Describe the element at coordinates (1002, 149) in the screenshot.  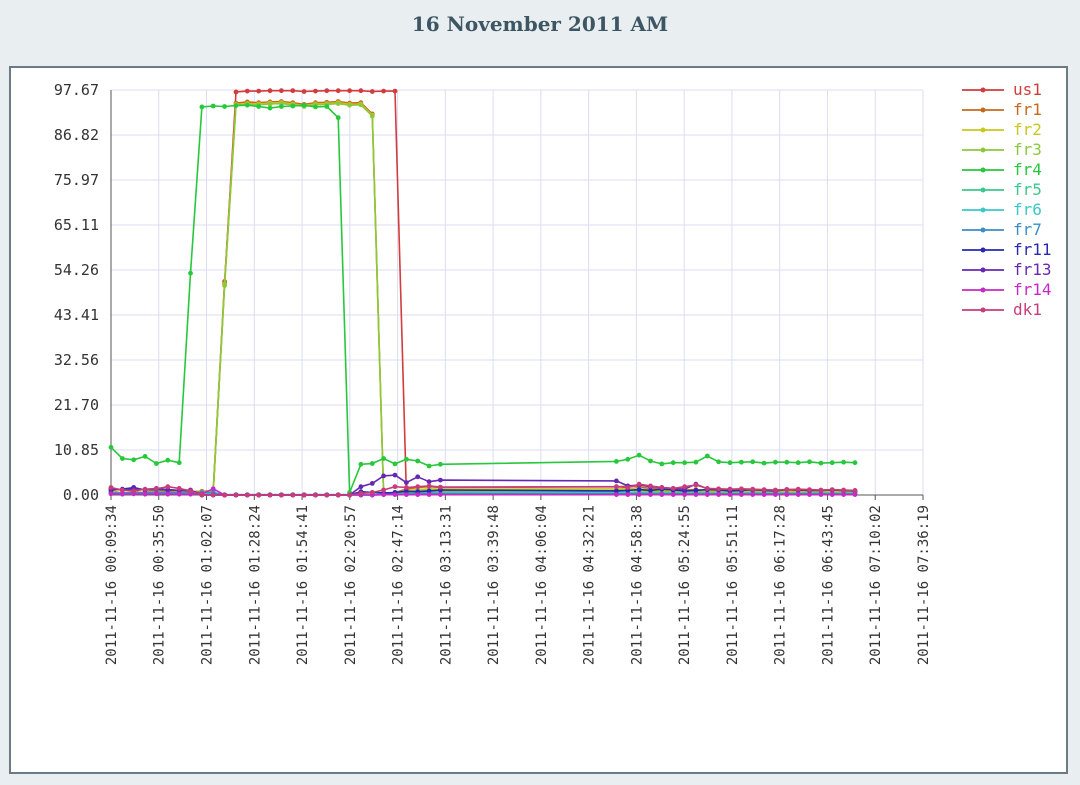
I see `legend-item-fr3: fr3` at that location.